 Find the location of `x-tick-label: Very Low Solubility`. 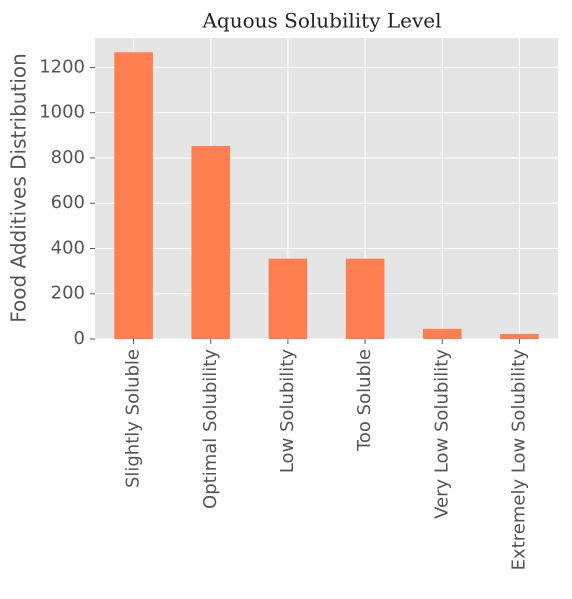

x-tick-label: Very Low Solubility is located at coordinates (441, 434).